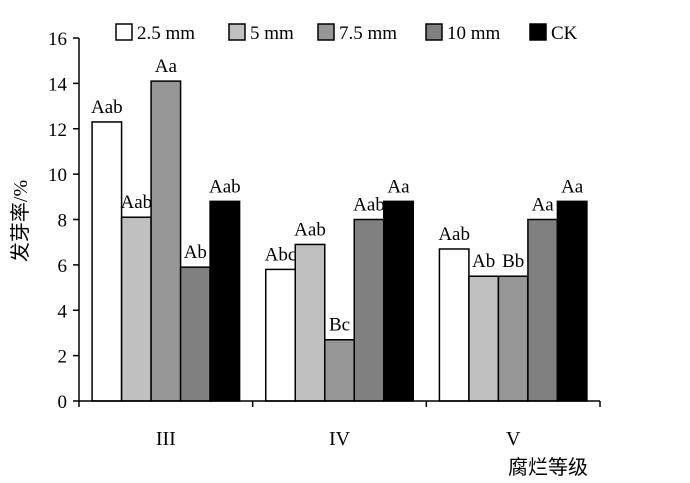  What do you see at coordinates (548, 467) in the screenshot?
I see `x-axis-title: 腐烂等级` at bounding box center [548, 467].